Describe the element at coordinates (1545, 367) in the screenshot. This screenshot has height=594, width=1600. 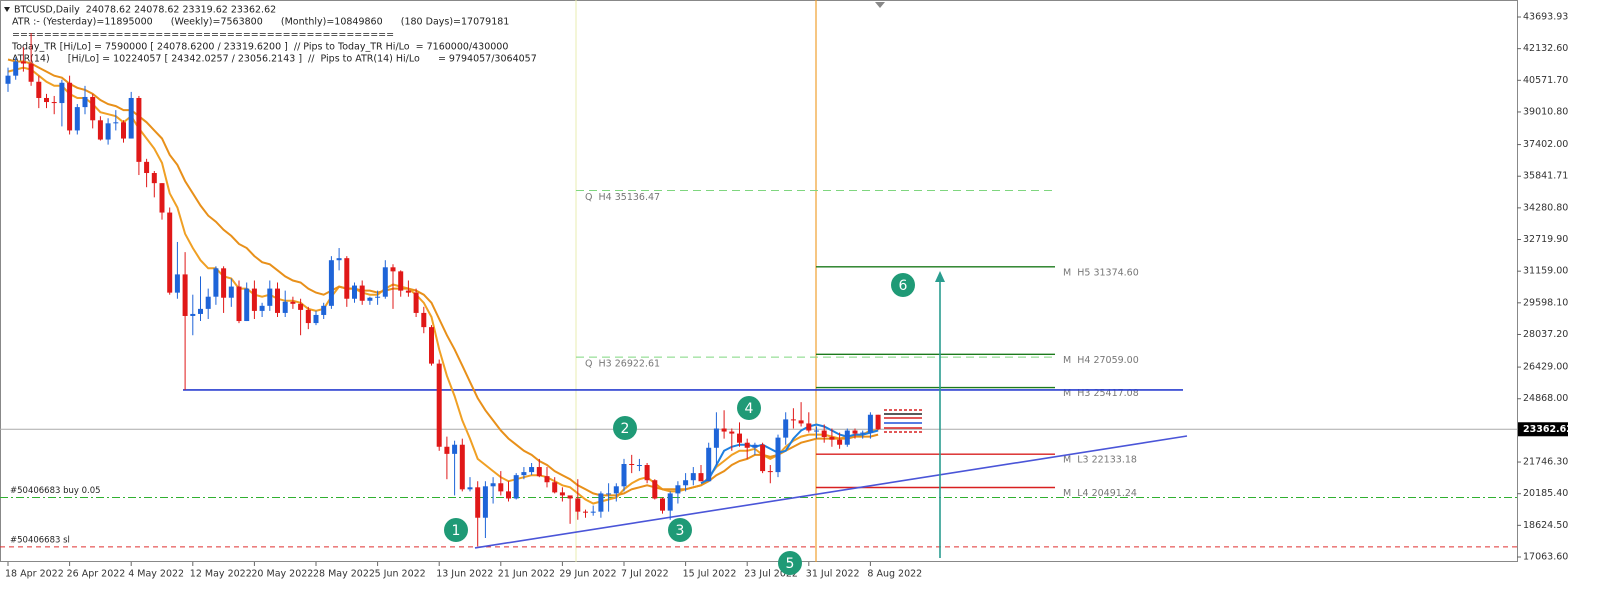
I see `y-tick-label: 26429.00` at that location.